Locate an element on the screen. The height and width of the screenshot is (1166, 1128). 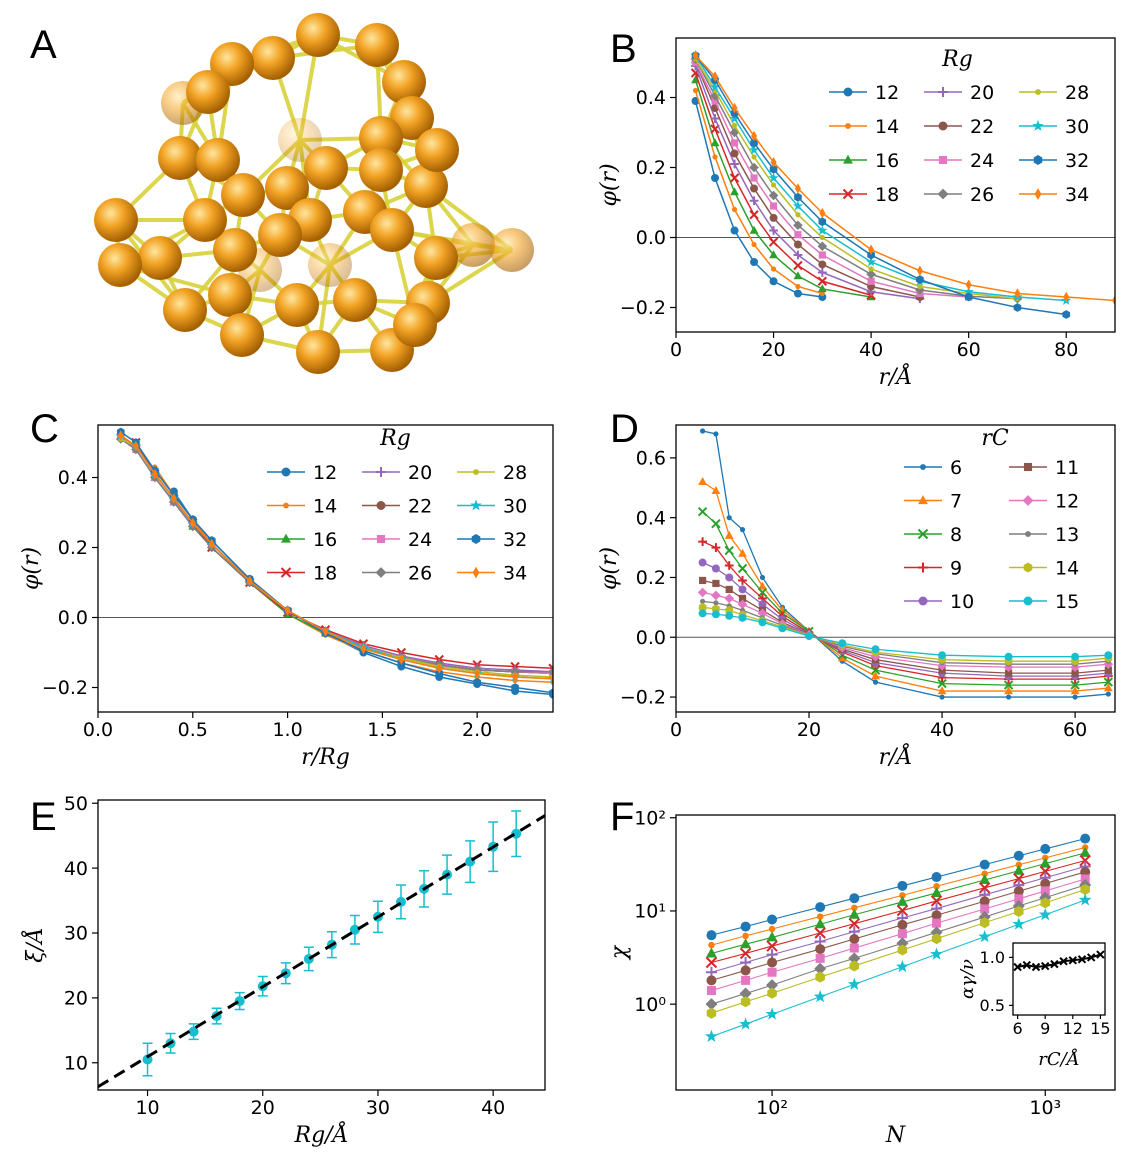
y-tick-label: 0.6 is located at coordinates (651, 459).